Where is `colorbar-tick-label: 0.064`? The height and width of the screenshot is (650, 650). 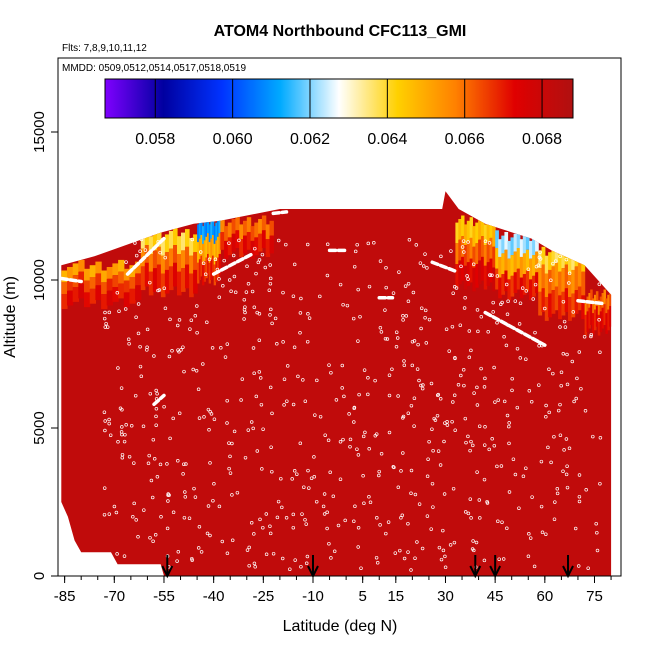
colorbar-tick-label: 0.064 is located at coordinates (387, 139).